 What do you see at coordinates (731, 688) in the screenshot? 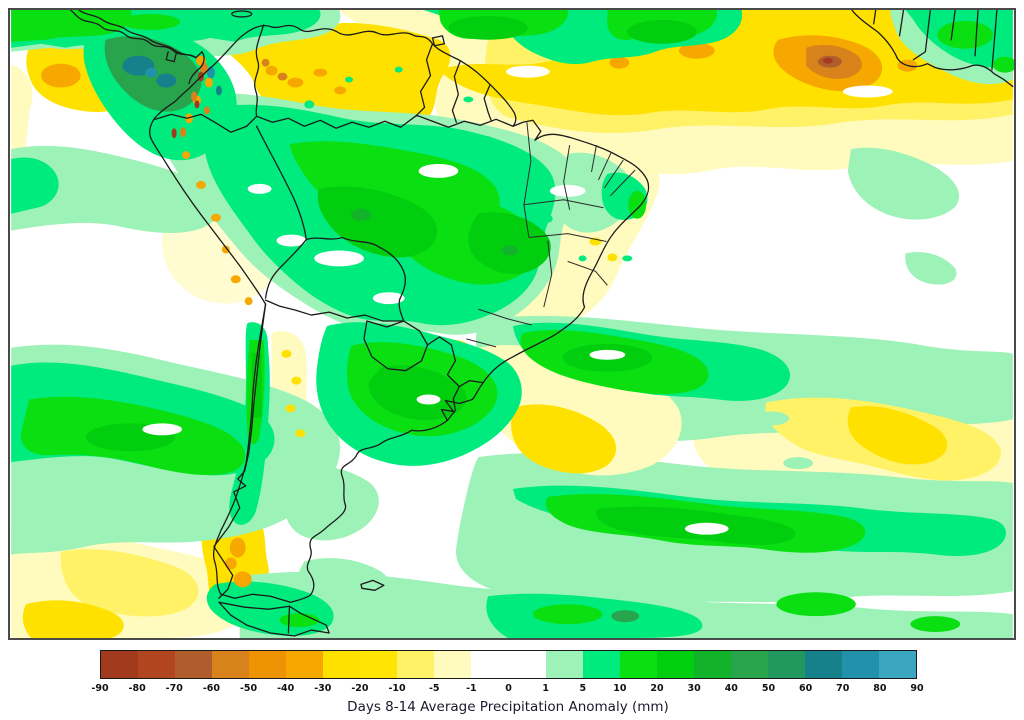
I see `colorbar-tick-label: 40` at bounding box center [731, 688].